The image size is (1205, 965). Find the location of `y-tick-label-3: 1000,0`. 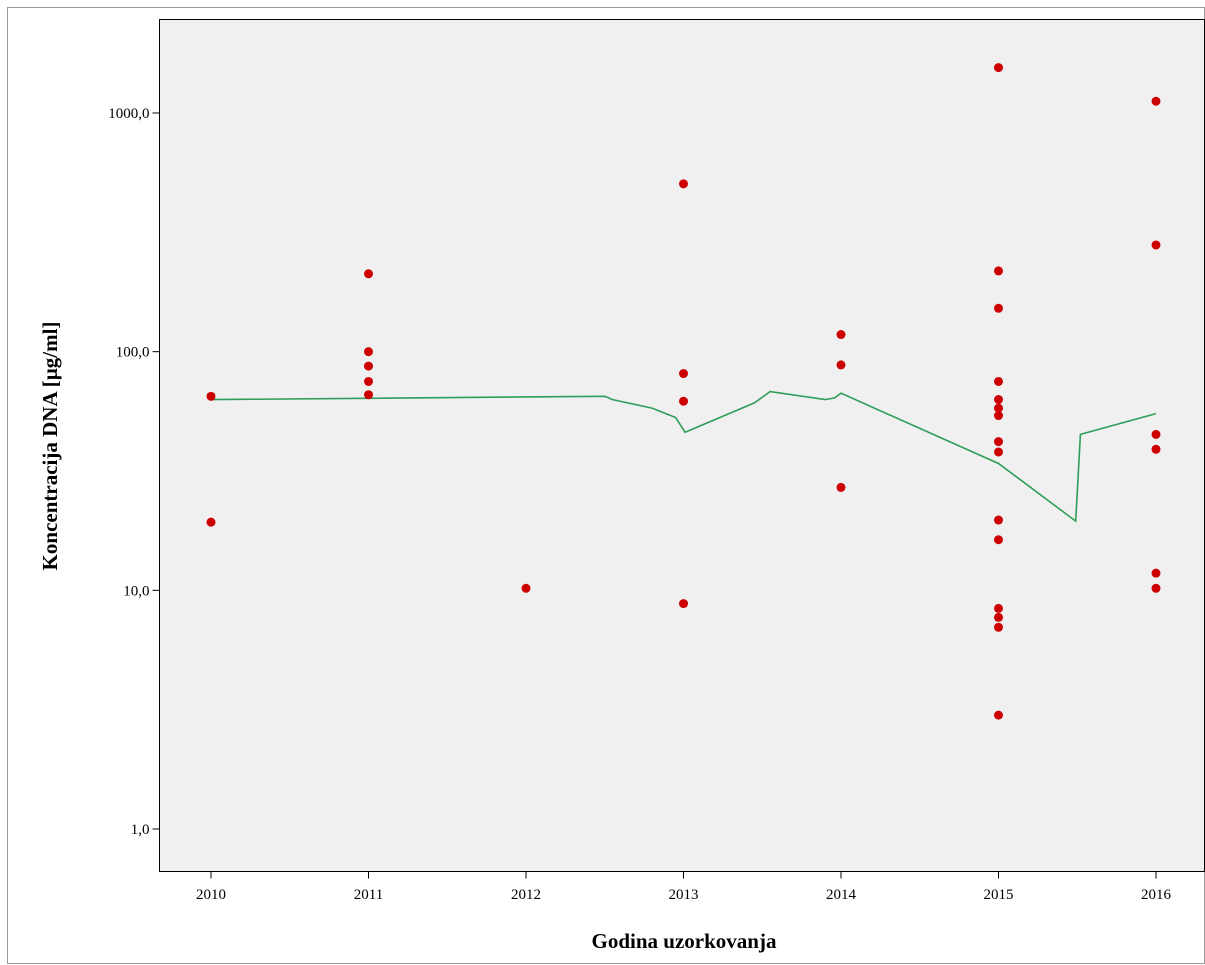

y-tick-label-3: 1000,0 is located at coordinates (128, 114).